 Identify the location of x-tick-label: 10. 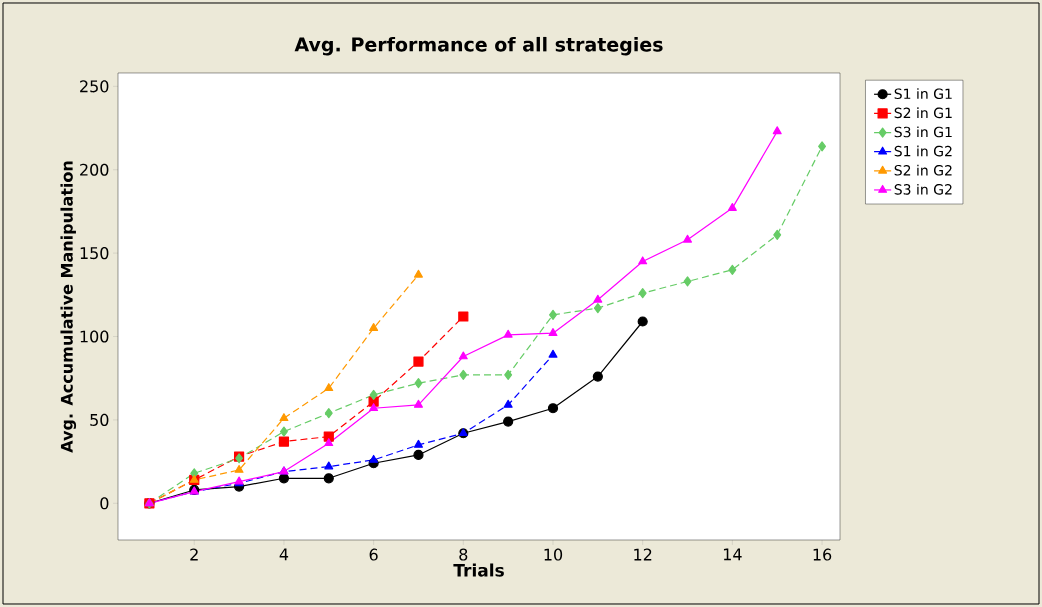
(553, 554).